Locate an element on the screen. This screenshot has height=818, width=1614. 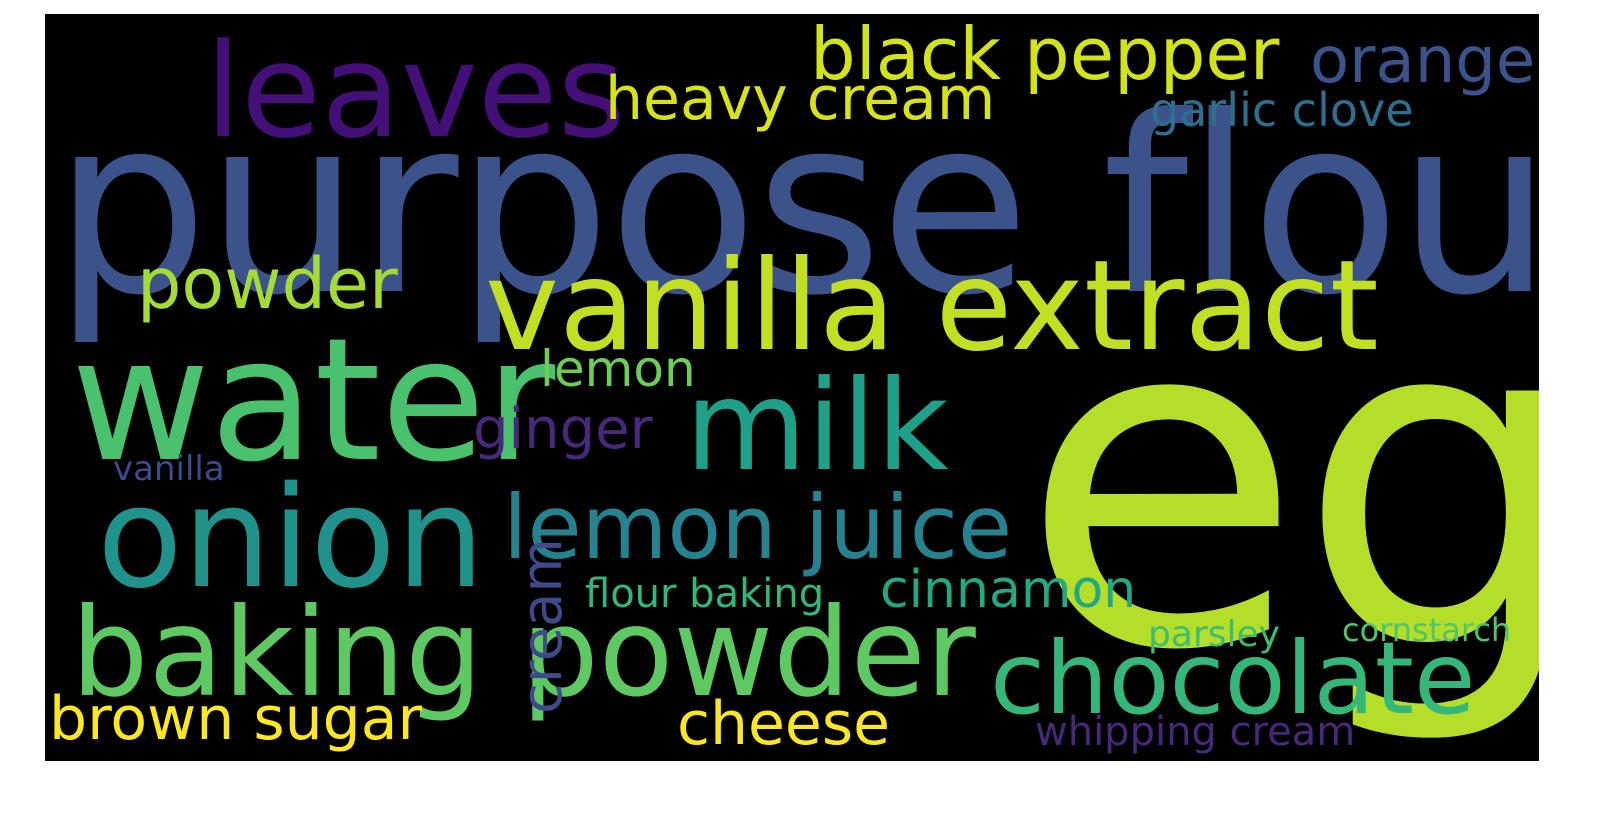
word-garlic-clove: garlic clove is located at coordinates (1282, 110).